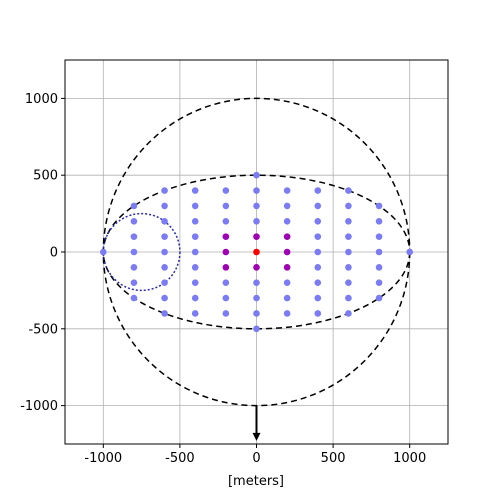 The height and width of the screenshot is (500, 500). Describe the element at coordinates (54, 253) in the screenshot. I see `y-tick-label: 0` at that location.